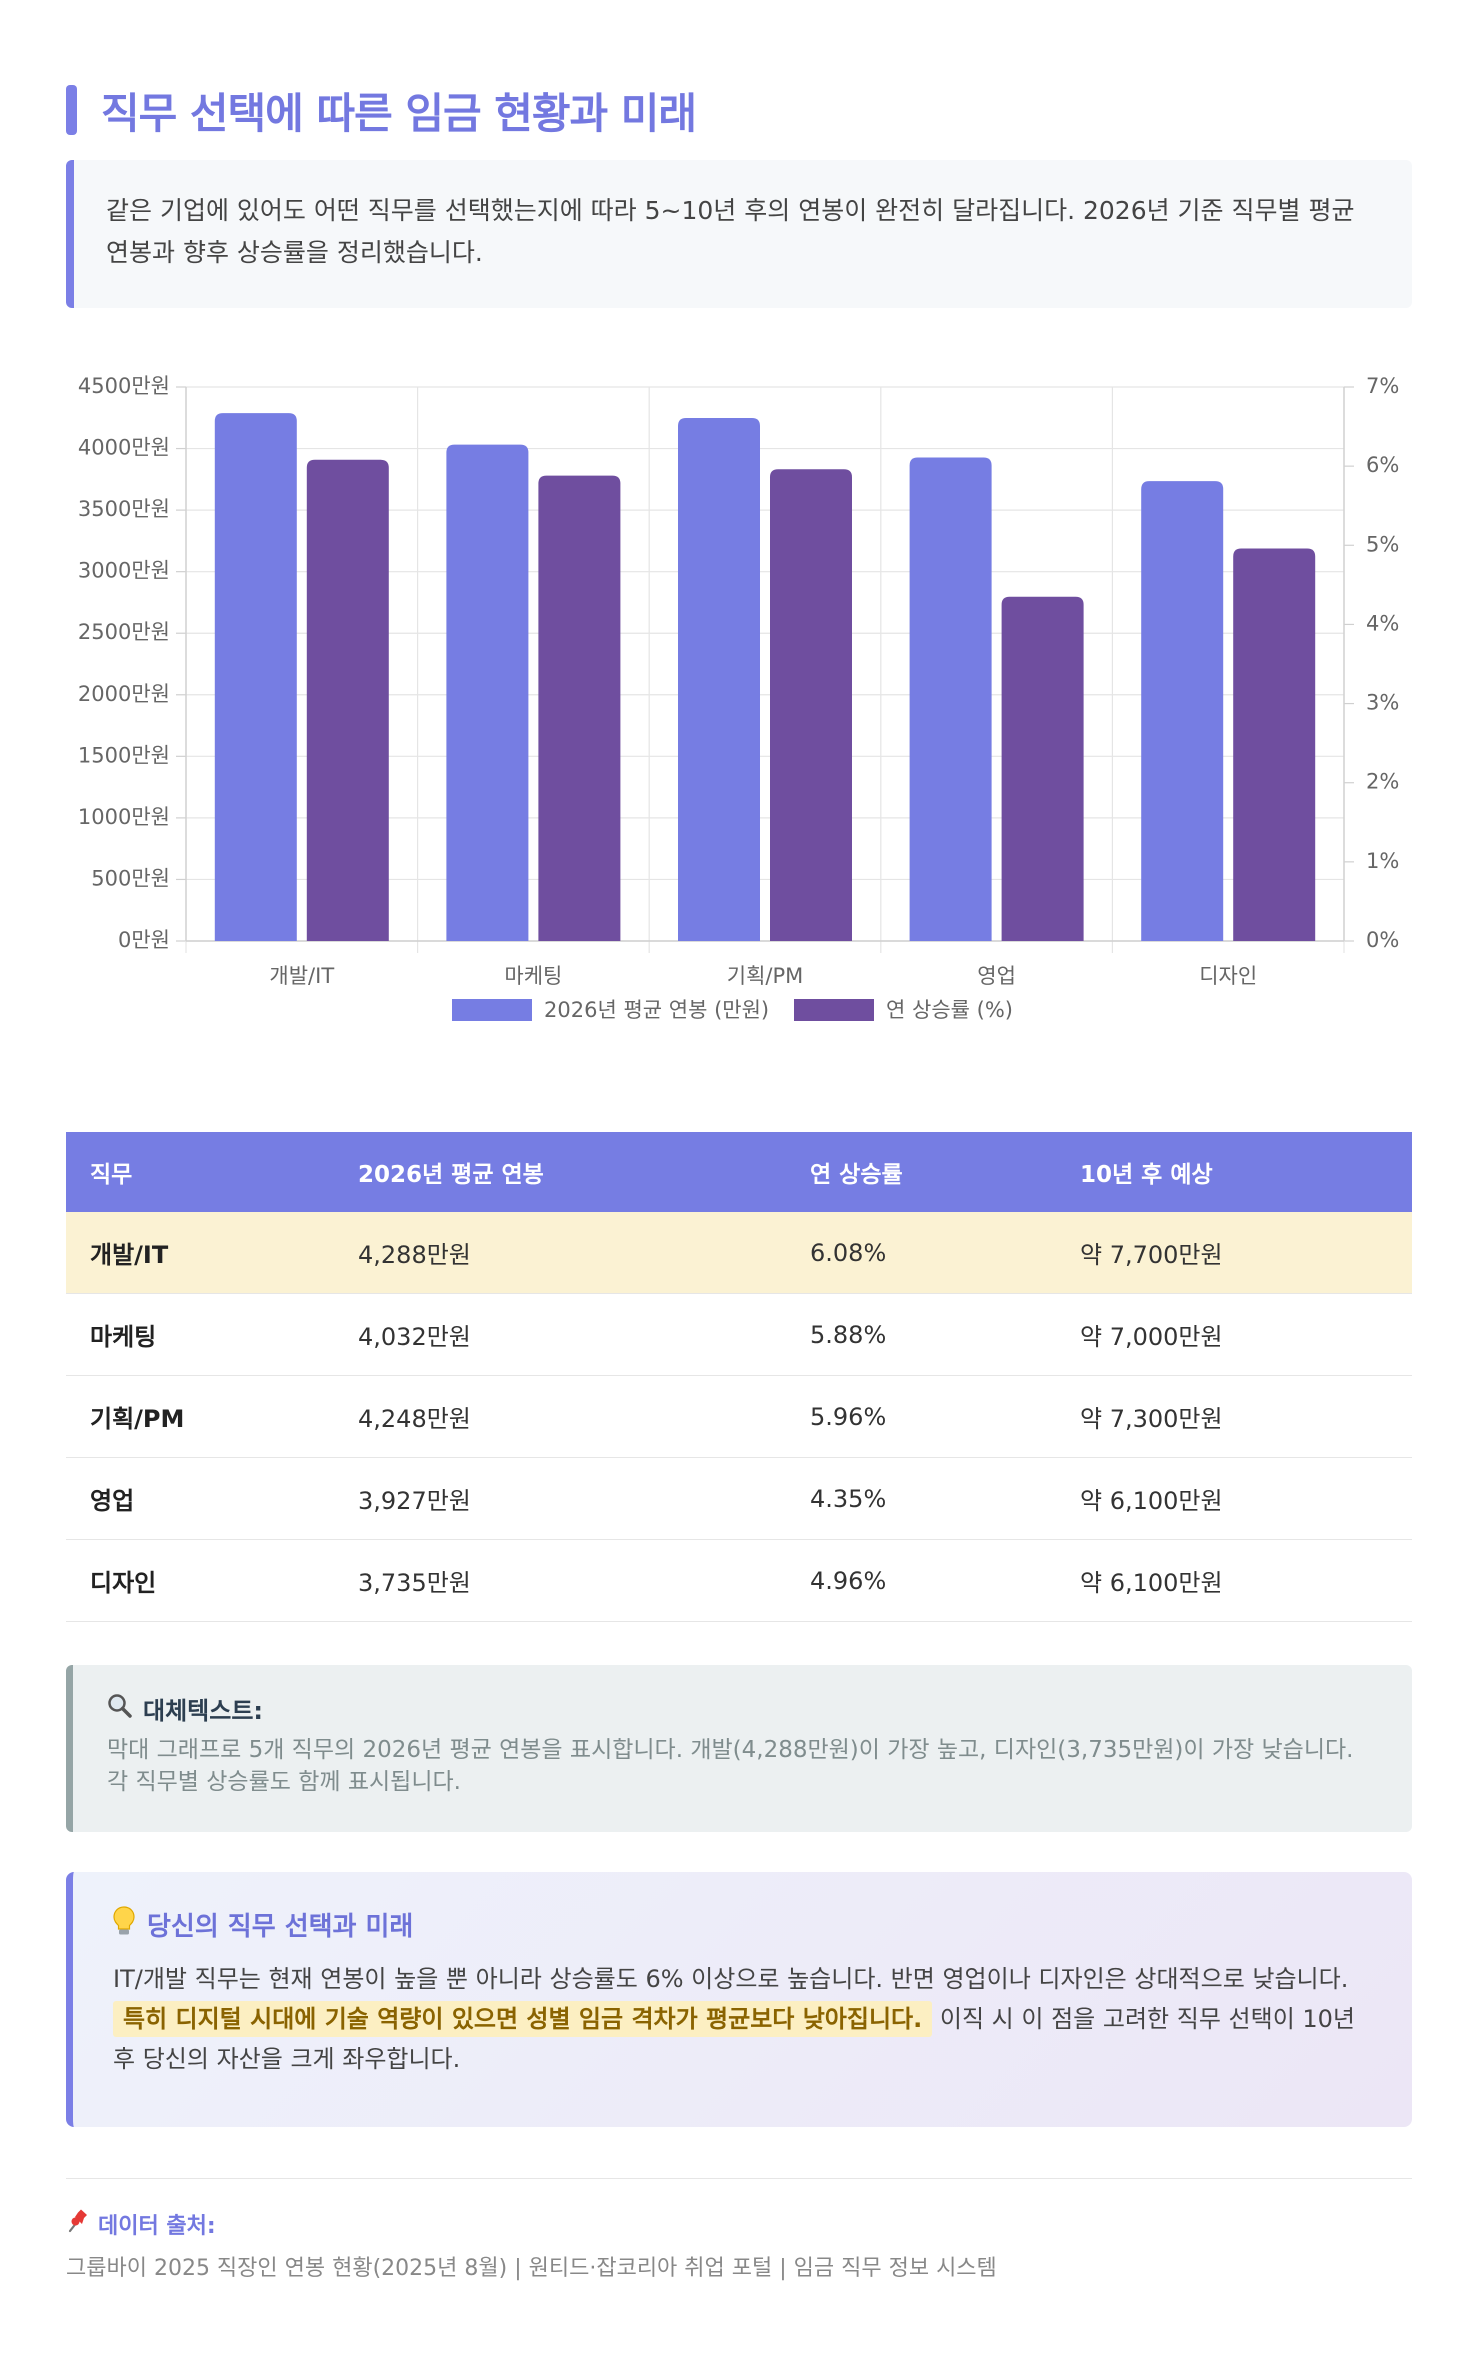  Describe the element at coordinates (124, 509) in the screenshot. I see `left-tick-label: 3500만원` at that location.